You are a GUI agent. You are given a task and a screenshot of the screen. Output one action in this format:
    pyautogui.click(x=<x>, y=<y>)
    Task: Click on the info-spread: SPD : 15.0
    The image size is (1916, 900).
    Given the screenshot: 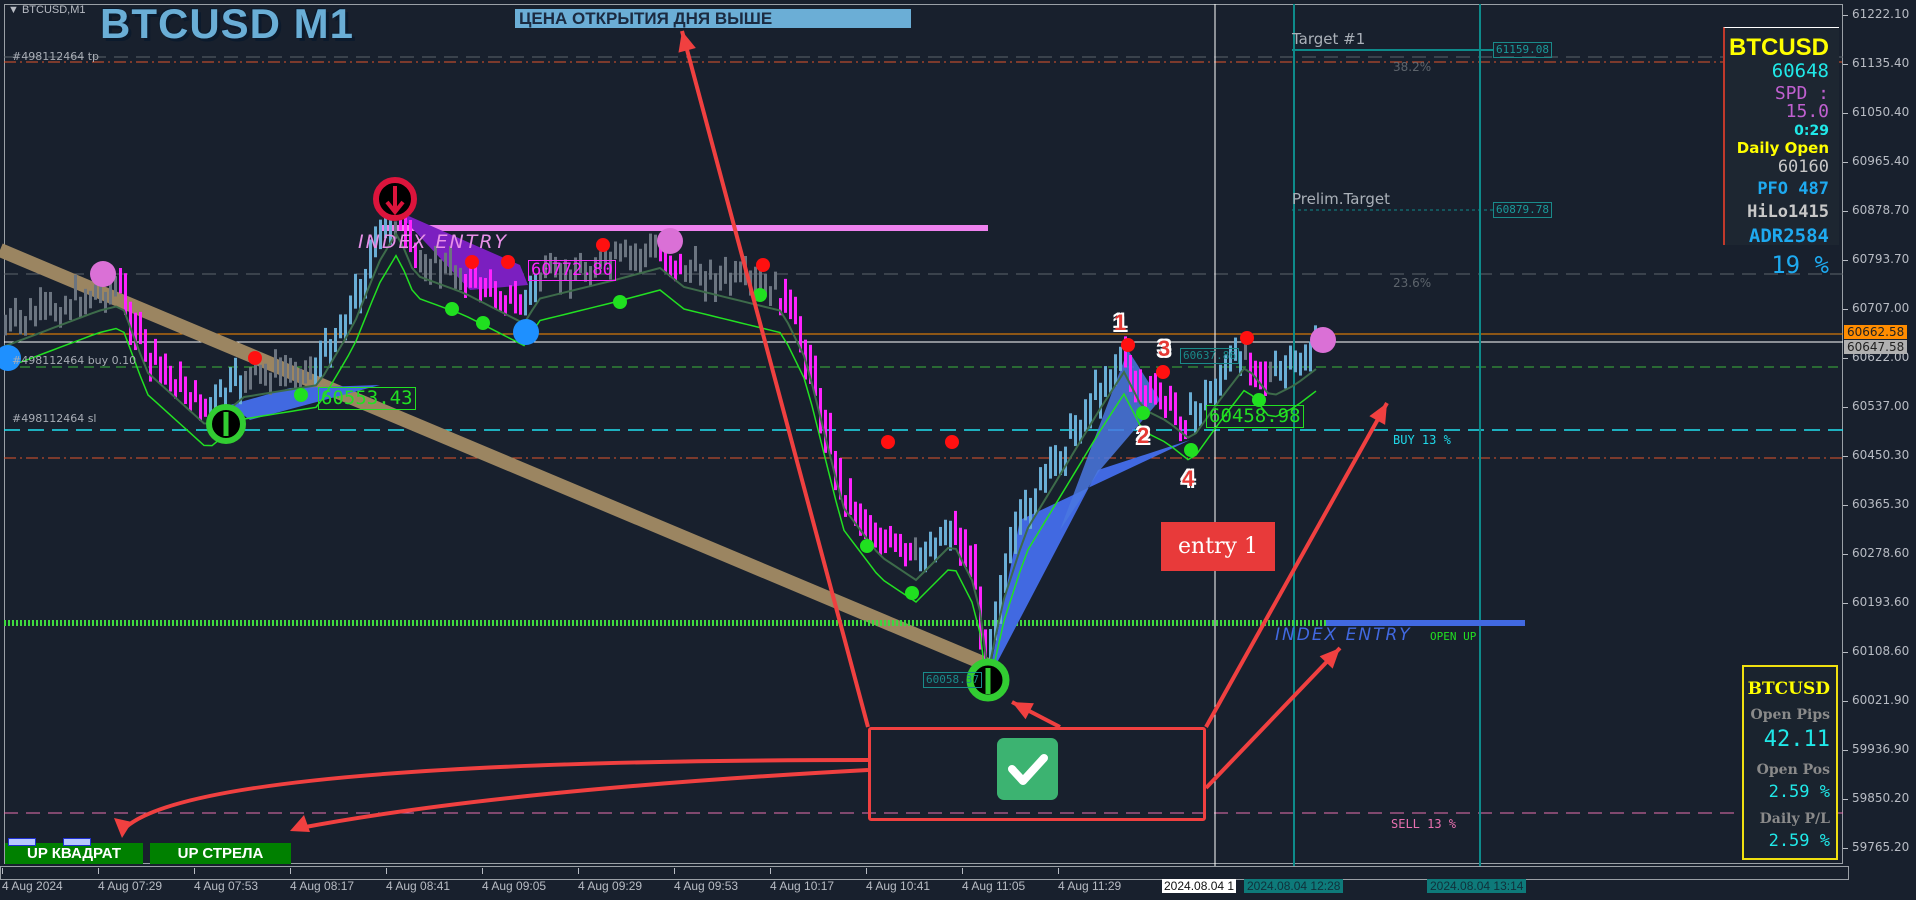 What is the action you would take?
    pyautogui.click(x=1801, y=102)
    